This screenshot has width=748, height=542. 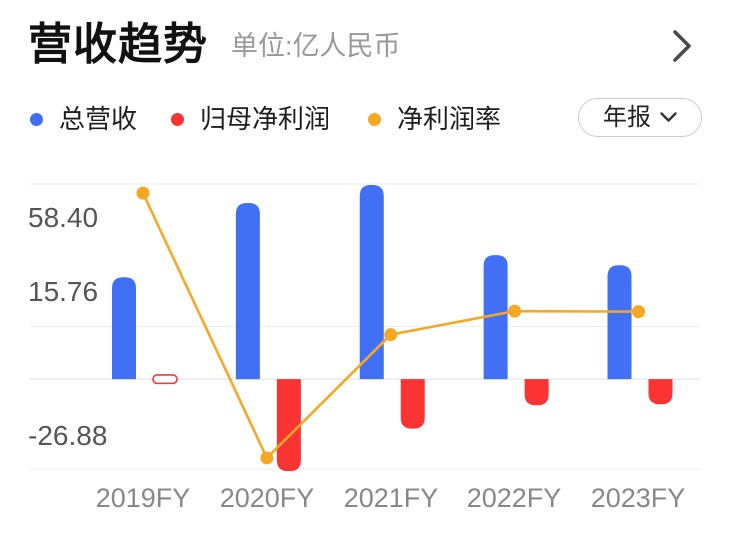 I want to click on legend-label-net-margin: 净利润率, so click(x=449, y=119).